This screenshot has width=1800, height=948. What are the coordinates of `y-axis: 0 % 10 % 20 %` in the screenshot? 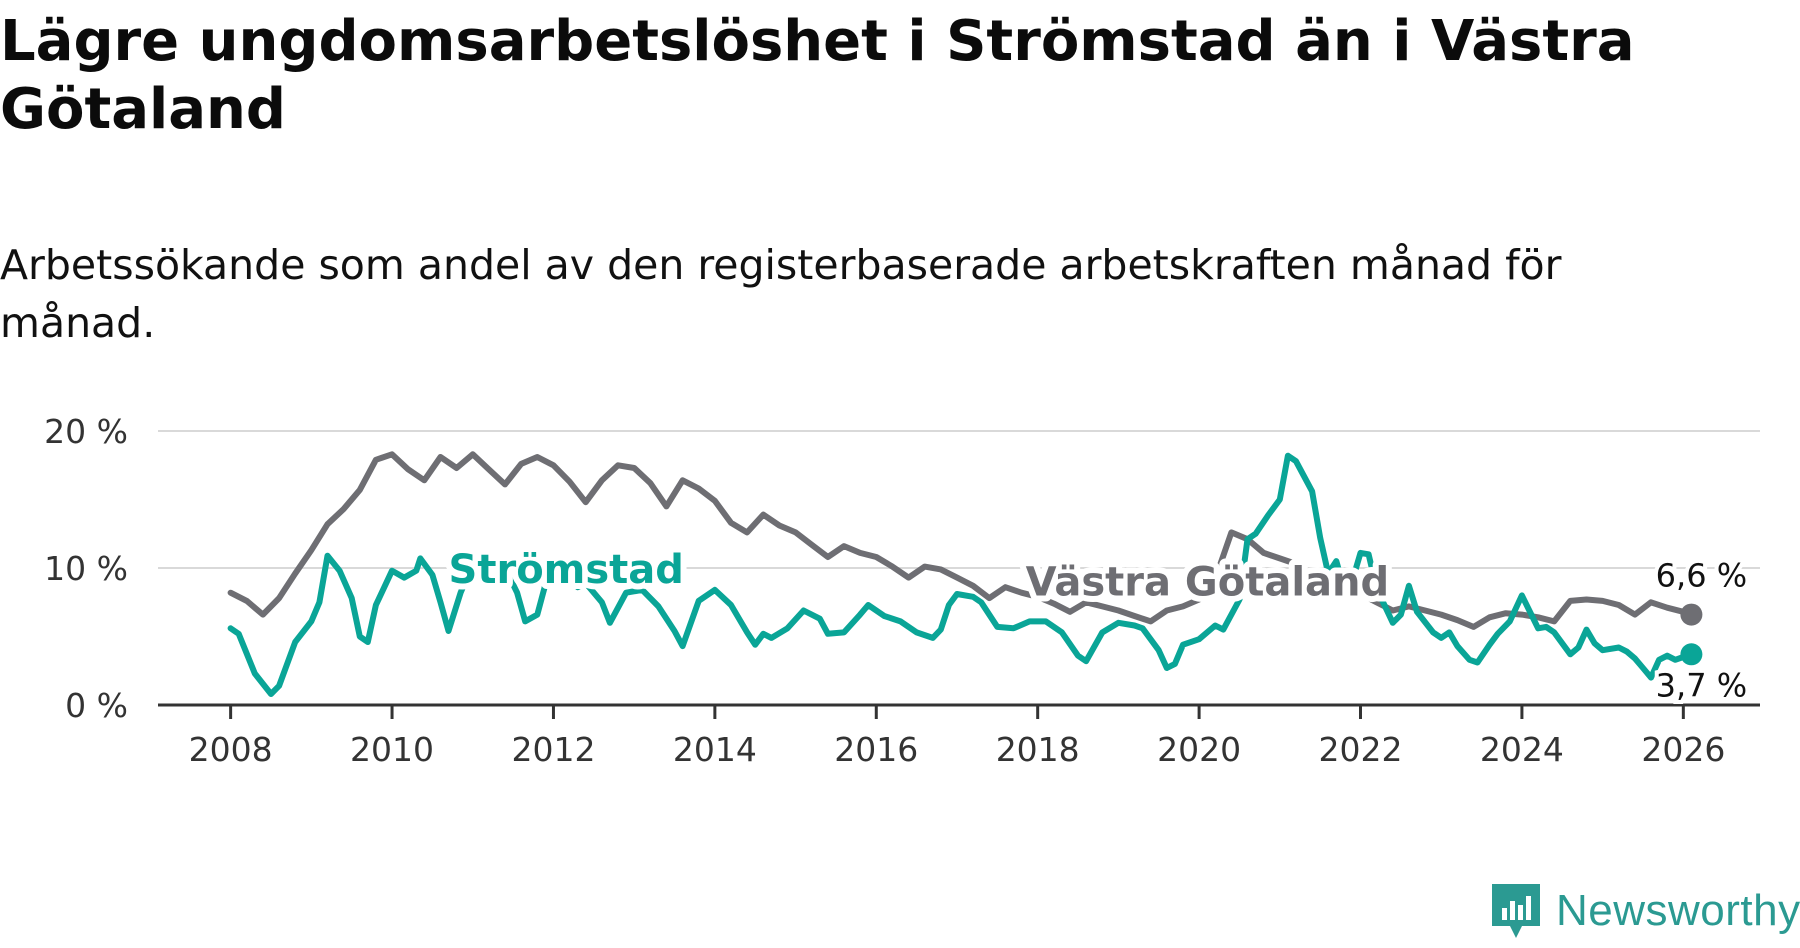 It's located at (86, 568).